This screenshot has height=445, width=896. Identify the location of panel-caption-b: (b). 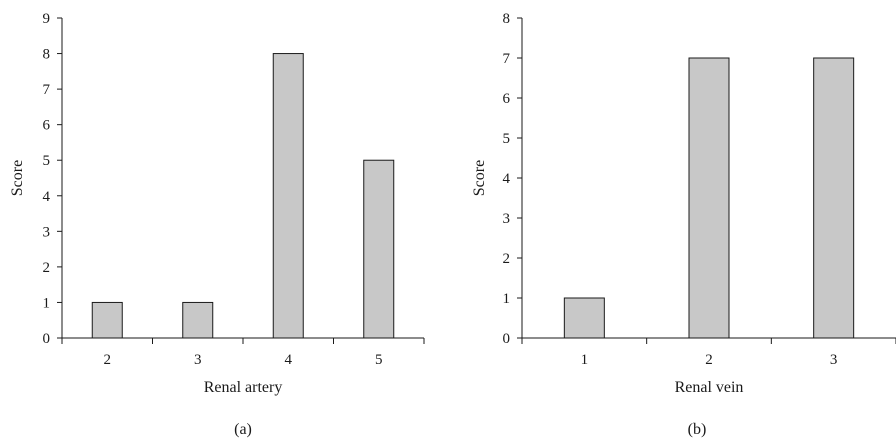
(697, 429).